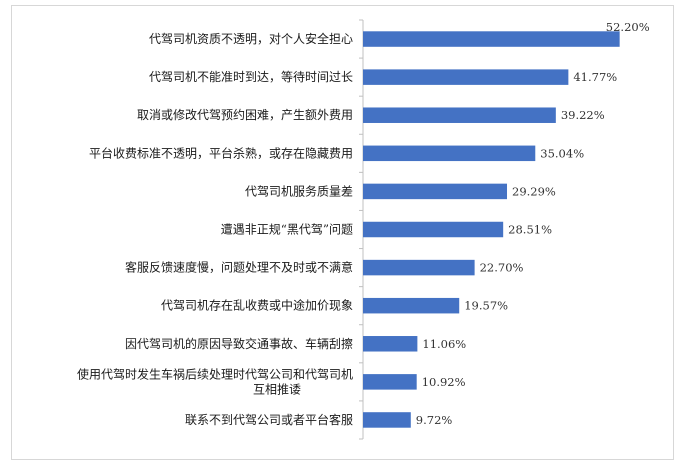 Image resolution: width=681 pixels, height=466 pixels. What do you see at coordinates (595, 77) in the screenshot?
I see `data-label: 41.77%` at bounding box center [595, 77].